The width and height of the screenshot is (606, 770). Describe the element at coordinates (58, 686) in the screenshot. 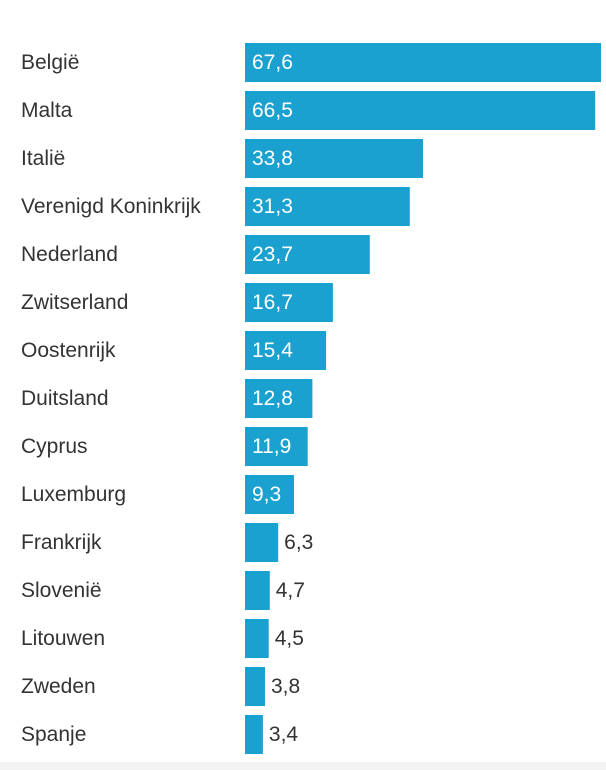

I see `category-label: Zweden` at that location.